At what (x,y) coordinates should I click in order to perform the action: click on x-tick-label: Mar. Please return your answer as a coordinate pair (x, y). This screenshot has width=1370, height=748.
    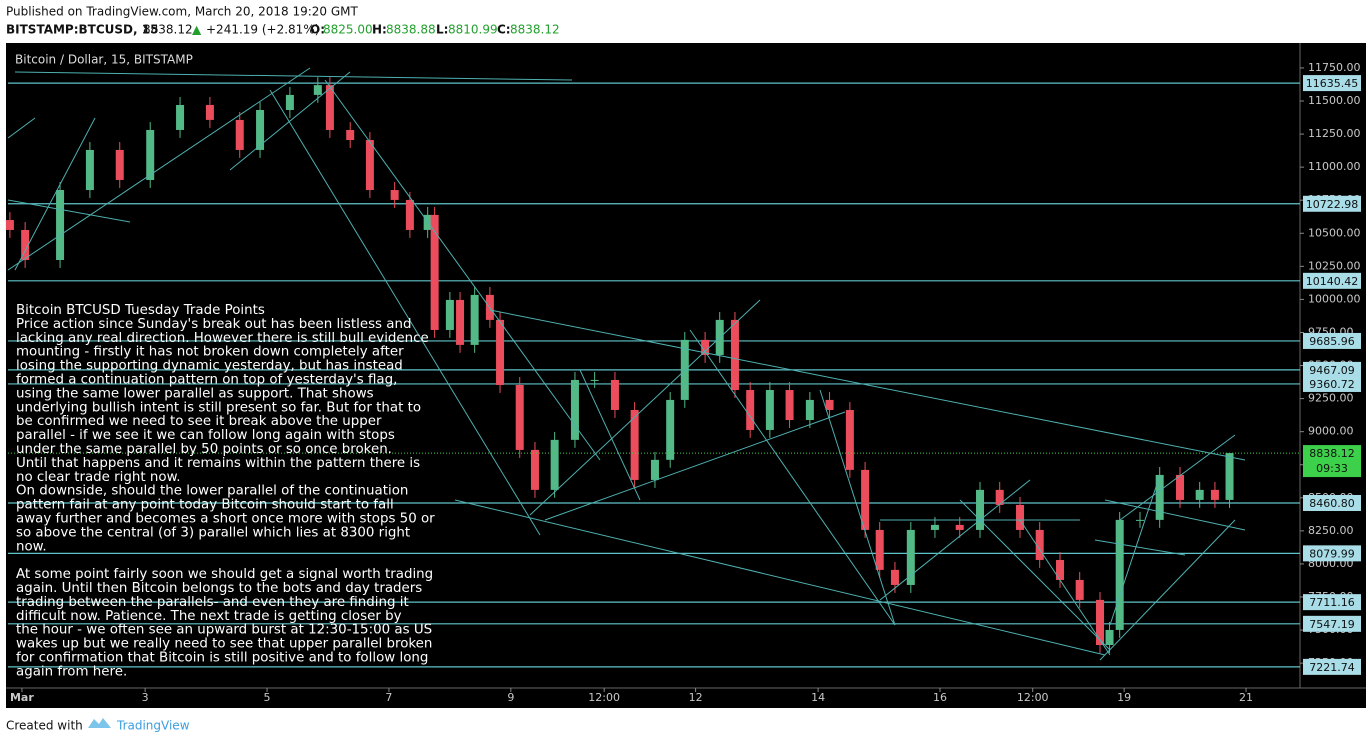
    Looking at the image, I should click on (22, 697).